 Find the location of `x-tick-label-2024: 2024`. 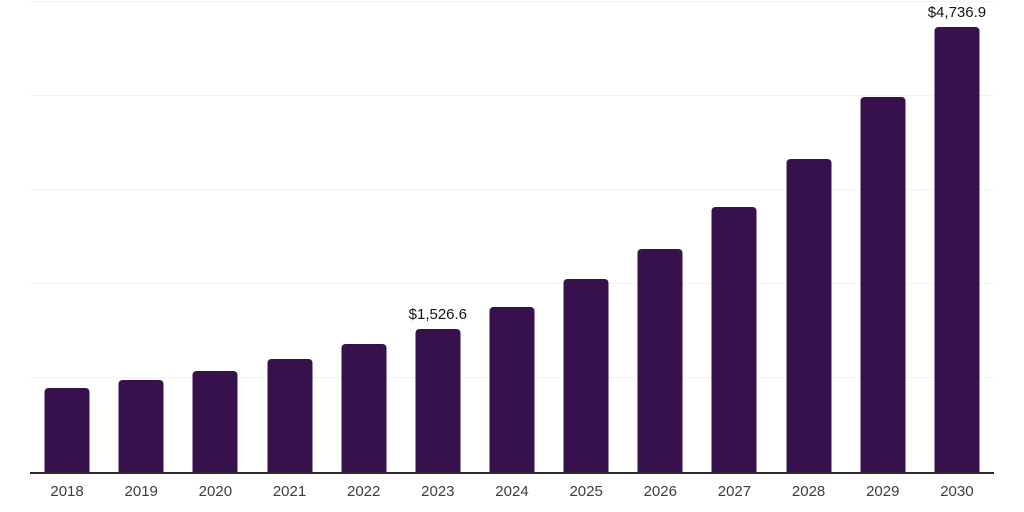

x-tick-label-2024: 2024 is located at coordinates (512, 491).